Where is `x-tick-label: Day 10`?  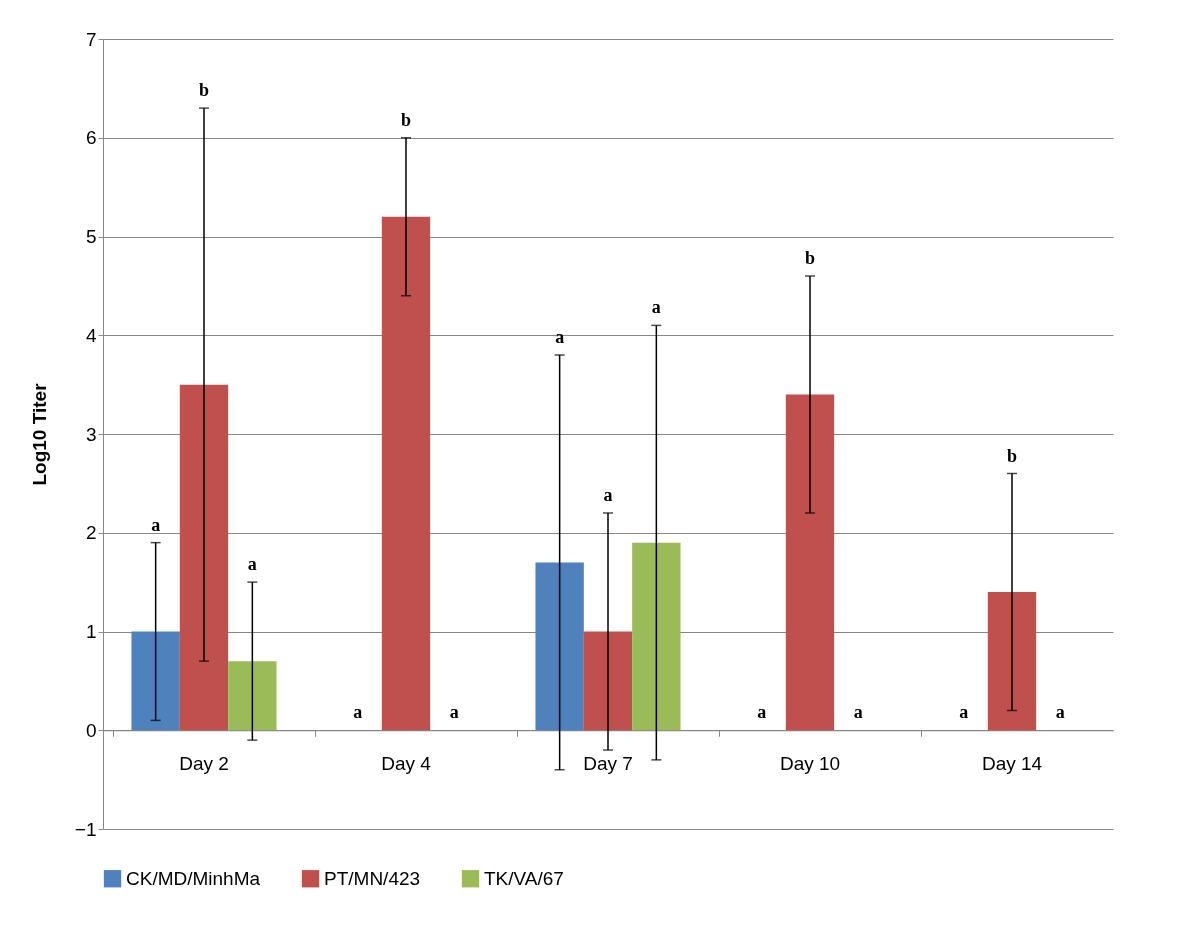 x-tick-label: Day 10 is located at coordinates (810, 763).